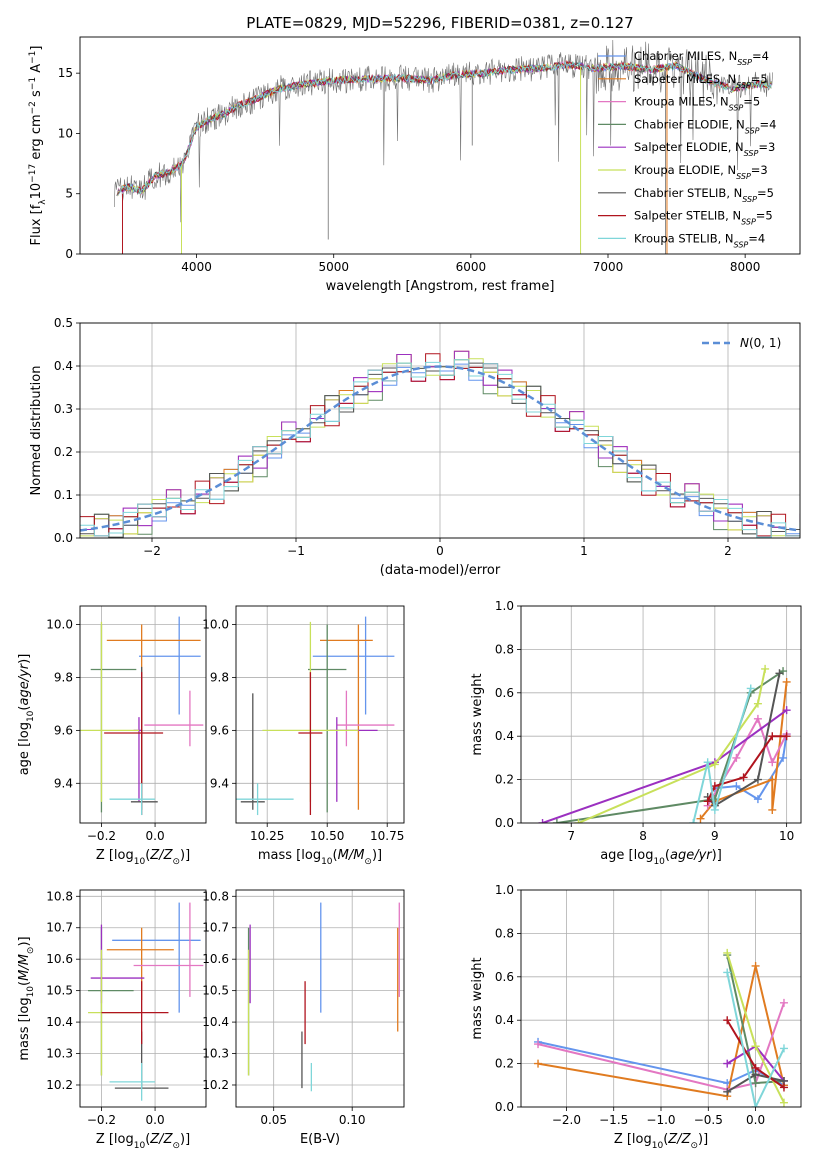 The image size is (819, 1170). What do you see at coordinates (69, 254) in the screenshot?
I see `y-tick-label: 0` at bounding box center [69, 254].